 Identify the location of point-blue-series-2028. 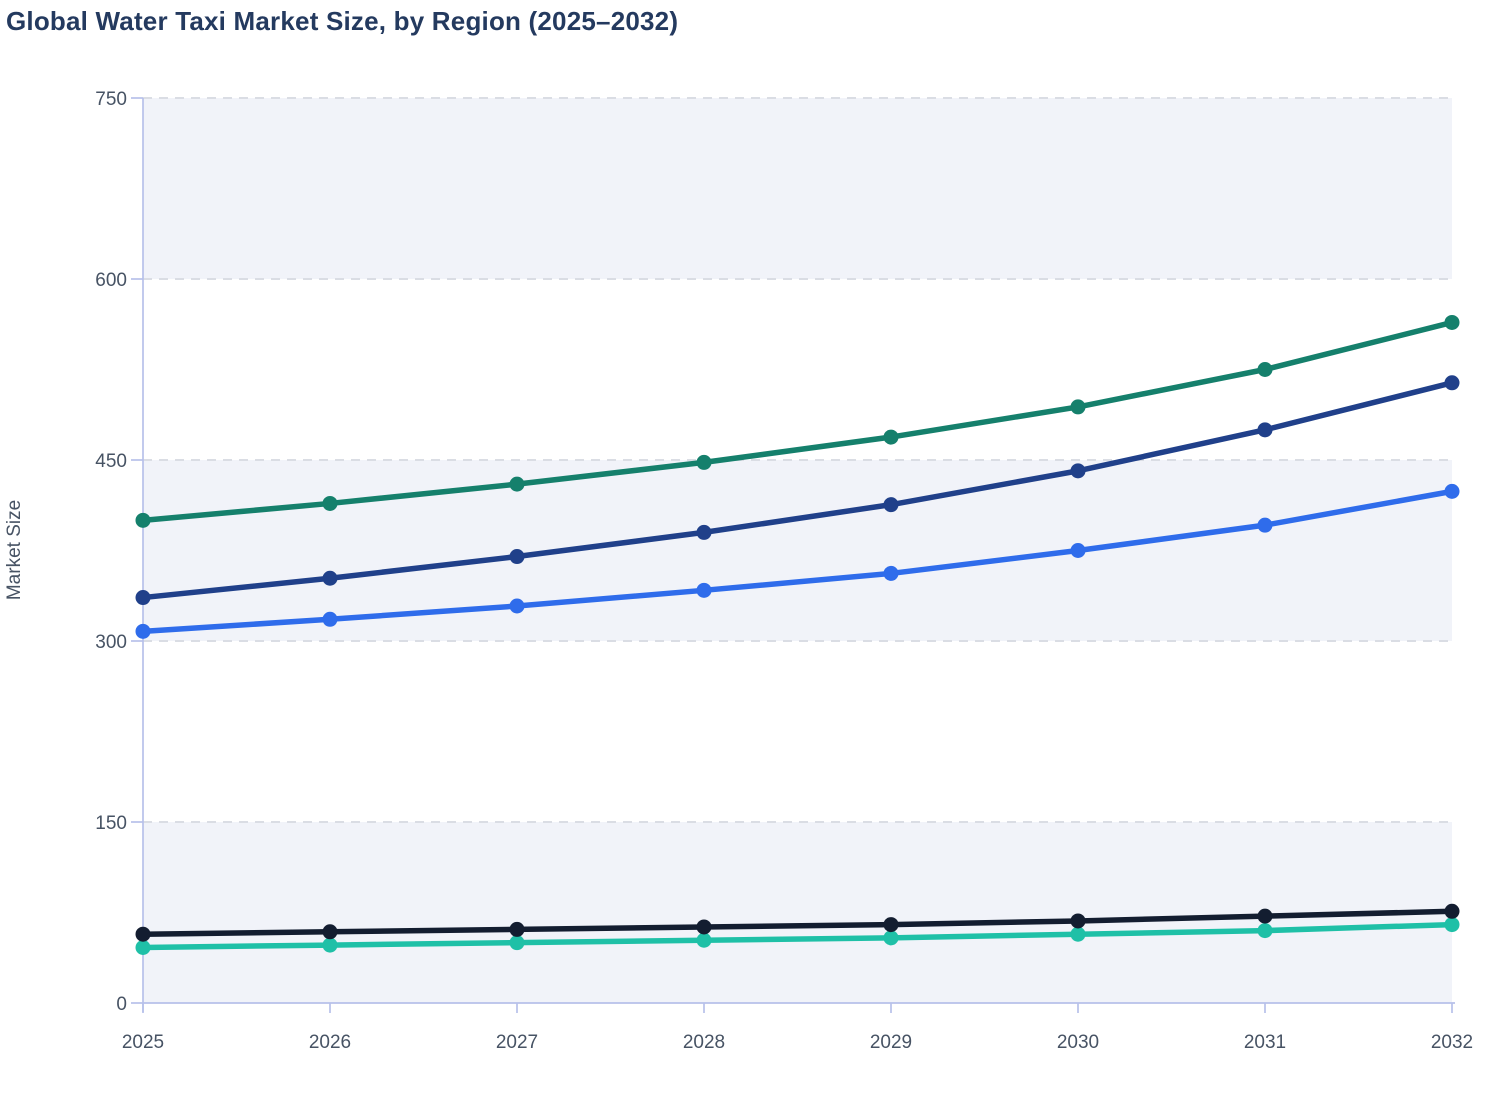
(704, 590).